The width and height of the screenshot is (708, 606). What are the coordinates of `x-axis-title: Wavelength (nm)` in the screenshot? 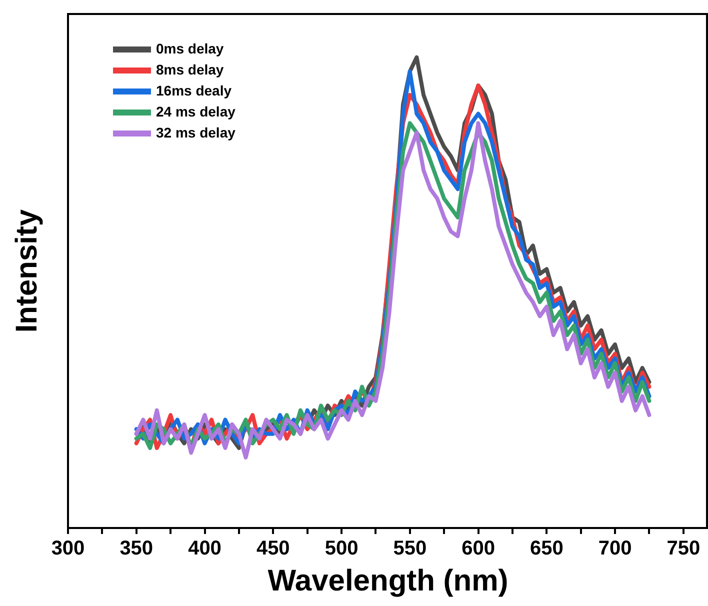 It's located at (388, 581).